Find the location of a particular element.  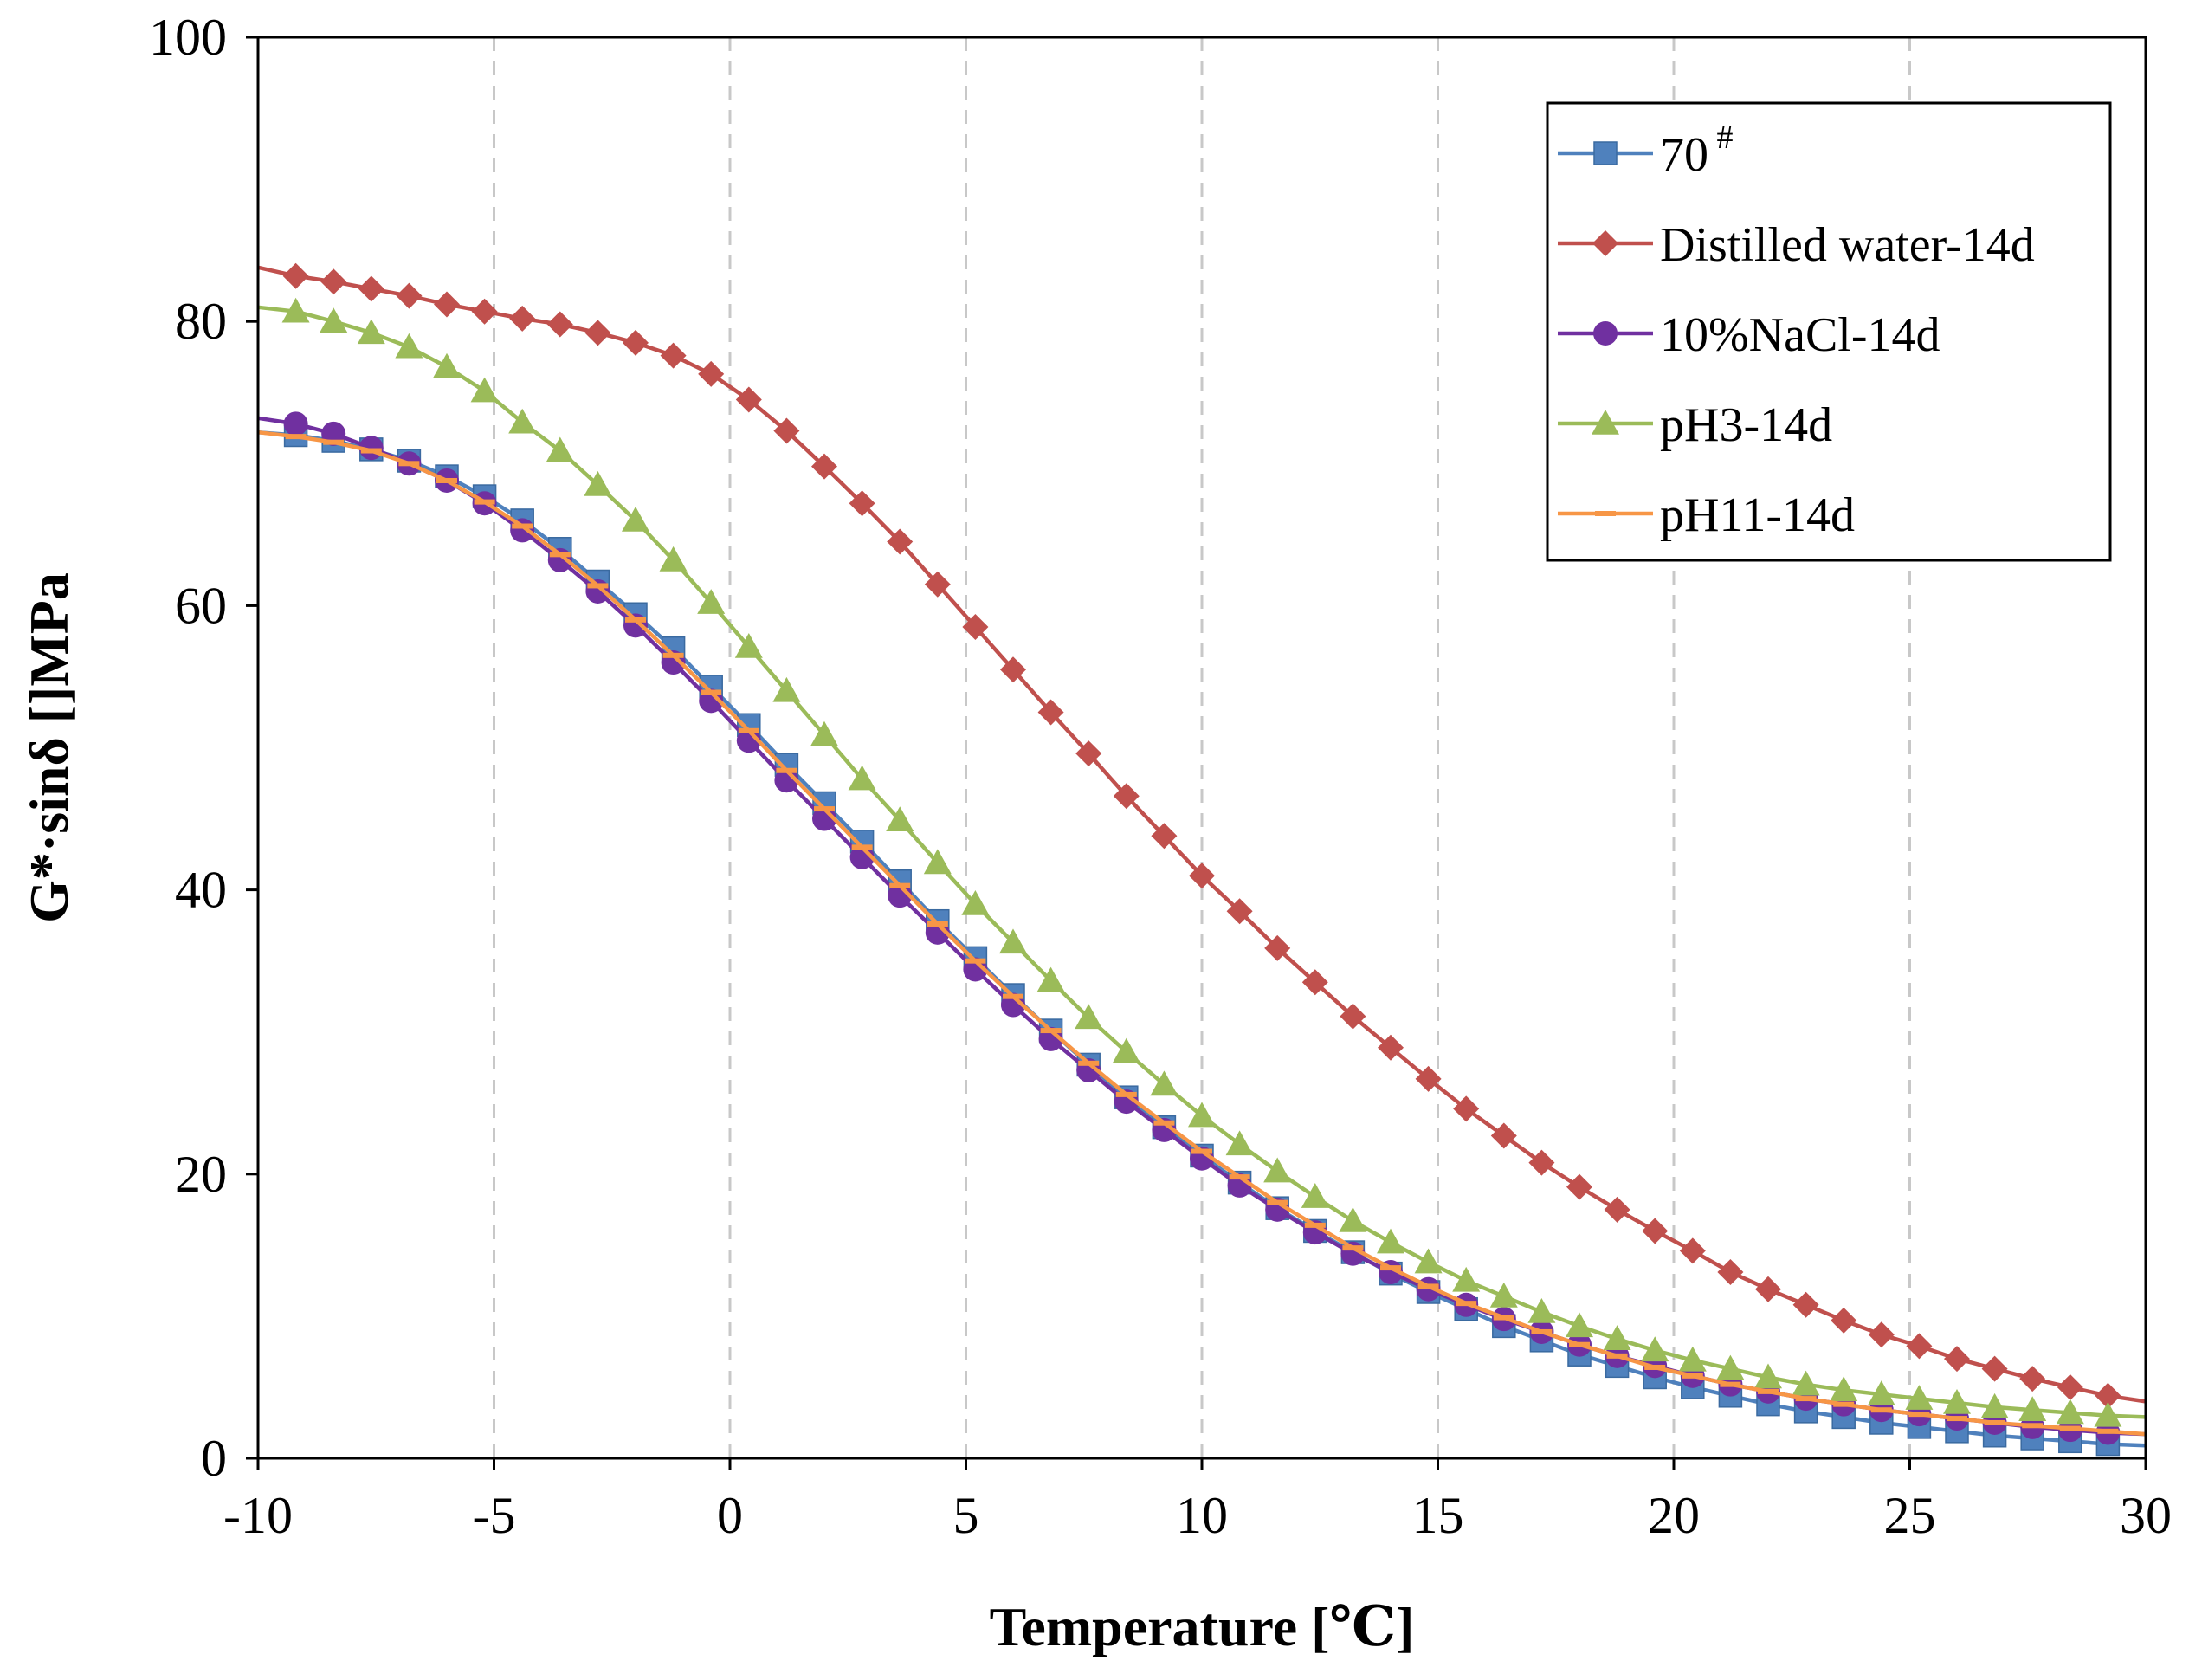

y-tick-label: 60 is located at coordinates (201, 605).